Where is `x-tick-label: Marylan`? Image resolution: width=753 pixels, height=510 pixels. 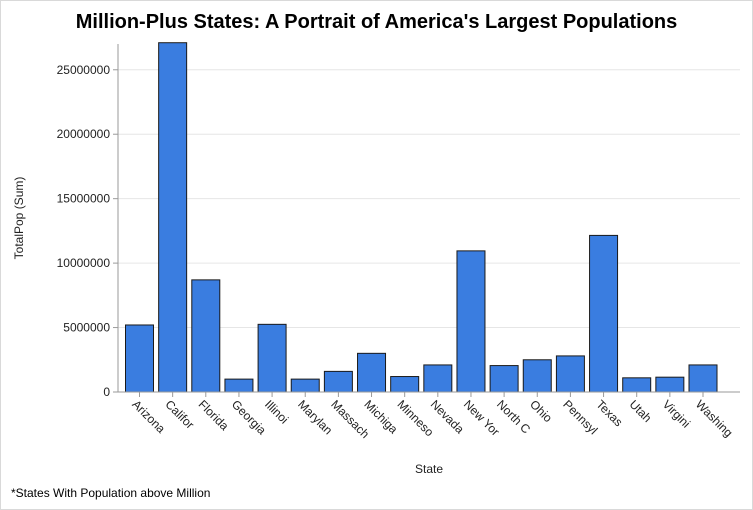 x-tick-label: Marylan is located at coordinates (315, 417).